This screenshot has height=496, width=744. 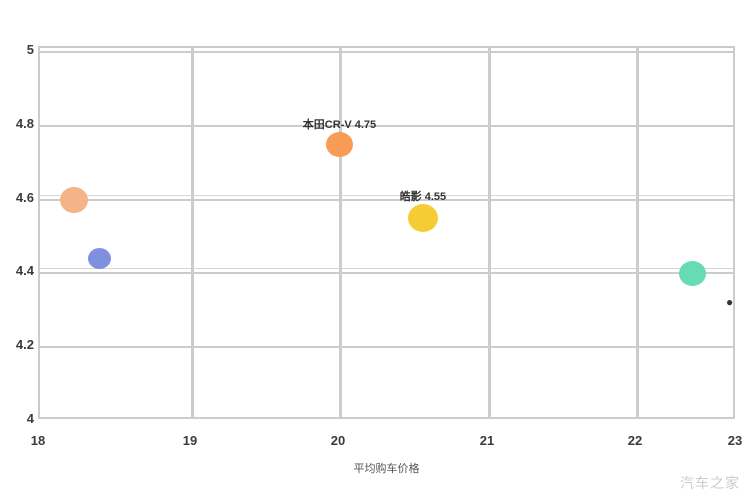 I want to click on y-tick-label-4.6: 4.6, so click(x=24, y=197).